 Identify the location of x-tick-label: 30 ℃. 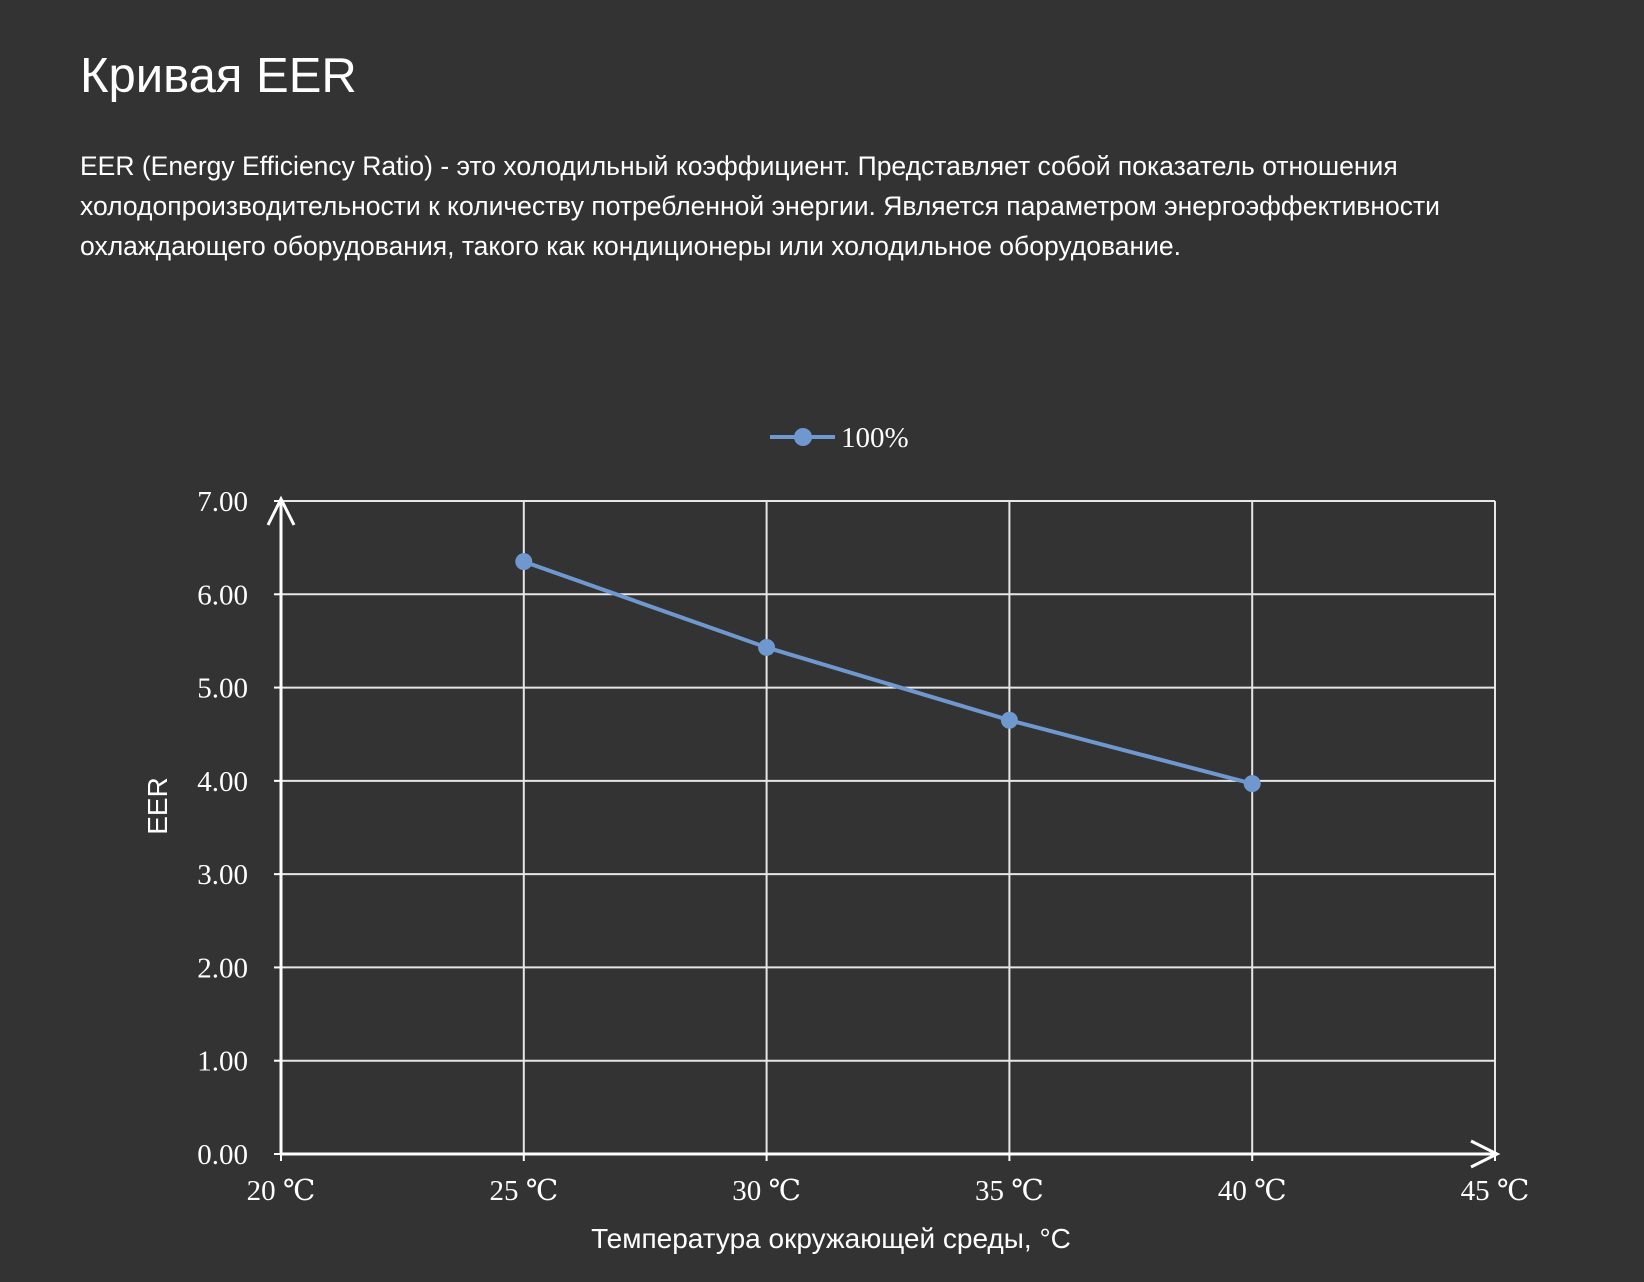
(766, 1191).